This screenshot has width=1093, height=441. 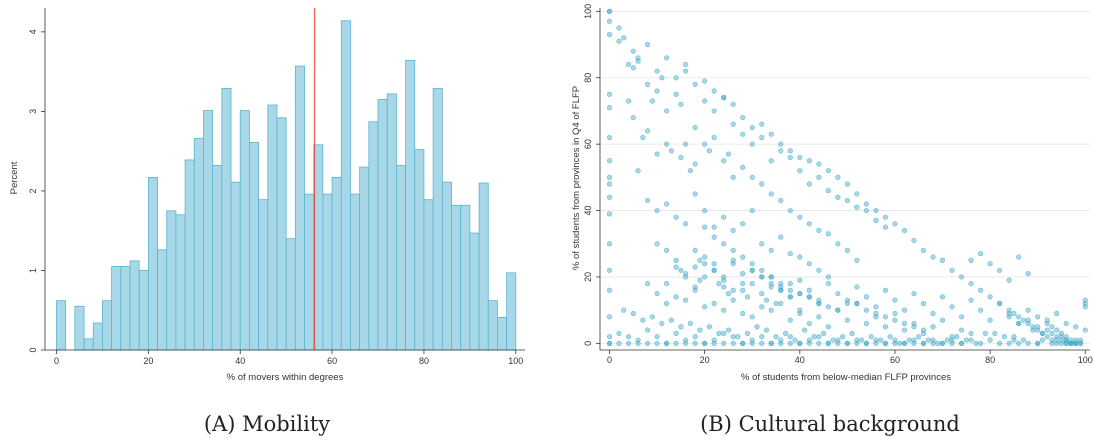 I want to click on caption-b: (B) Cultural background, so click(x=830, y=424).